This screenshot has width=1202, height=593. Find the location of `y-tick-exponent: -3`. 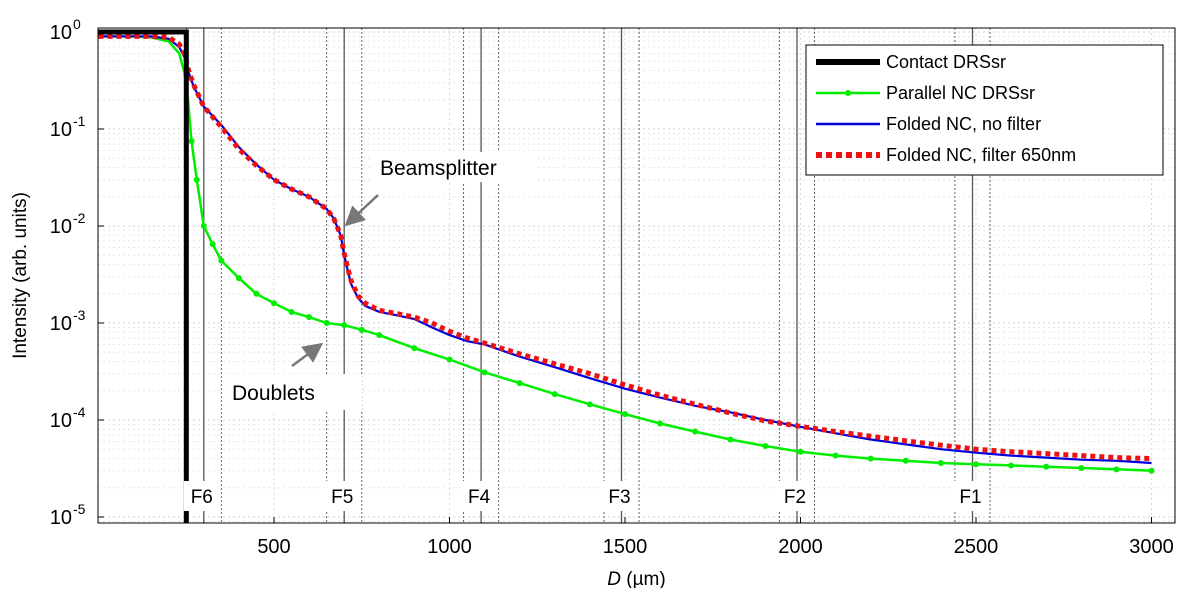

y-tick-exponent: -3 is located at coordinates (79, 315).